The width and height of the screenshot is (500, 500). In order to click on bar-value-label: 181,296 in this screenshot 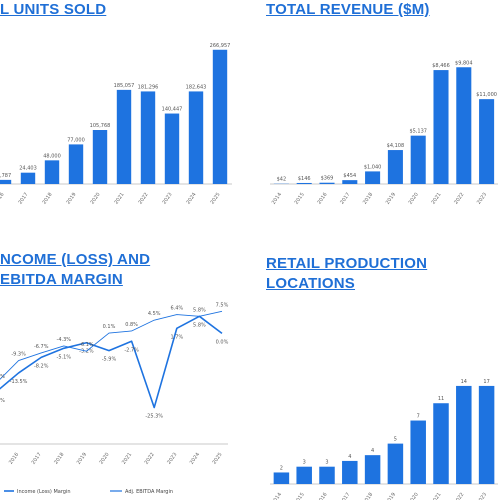, I will do `click(148, 87)`.